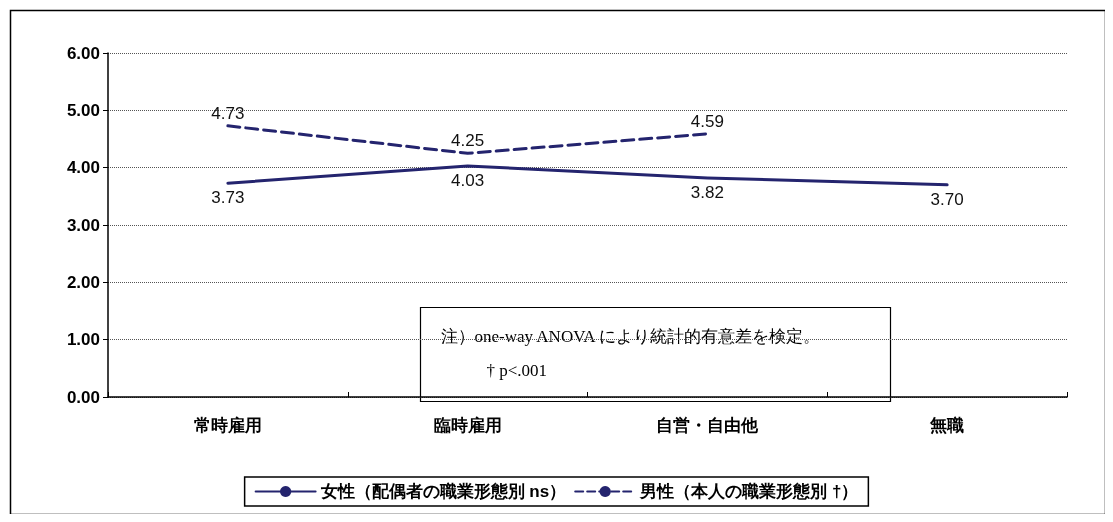 The width and height of the screenshot is (1113, 522). What do you see at coordinates (83, 340) in the screenshot?
I see `y-tick-label: 1.00` at bounding box center [83, 340].